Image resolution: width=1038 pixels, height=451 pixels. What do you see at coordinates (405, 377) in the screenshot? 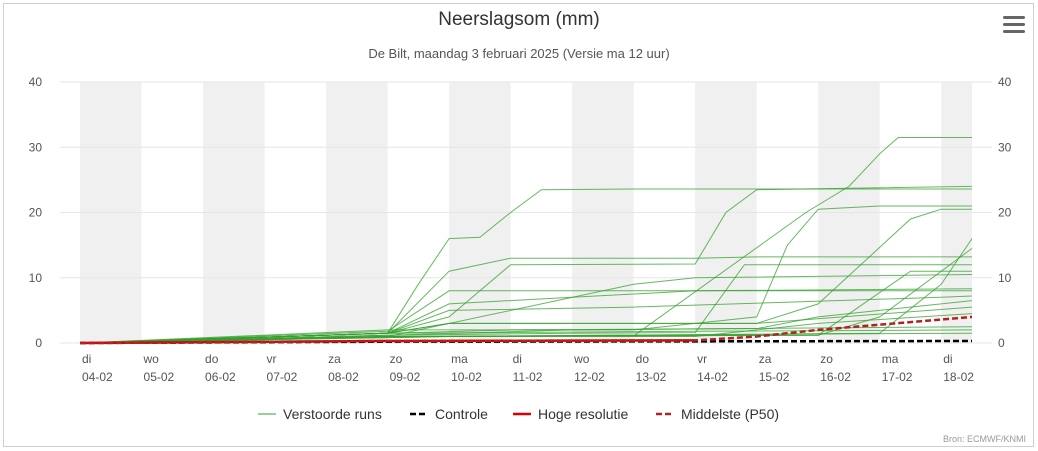
I see `x-tick-date: 09-02` at bounding box center [405, 377].